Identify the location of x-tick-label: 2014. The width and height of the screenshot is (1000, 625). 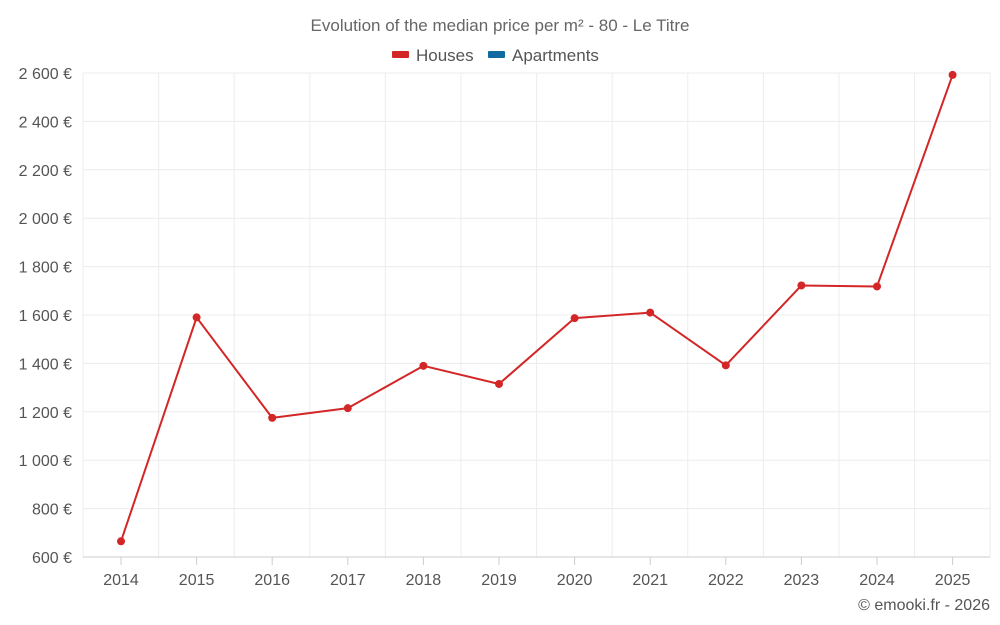
(121, 580).